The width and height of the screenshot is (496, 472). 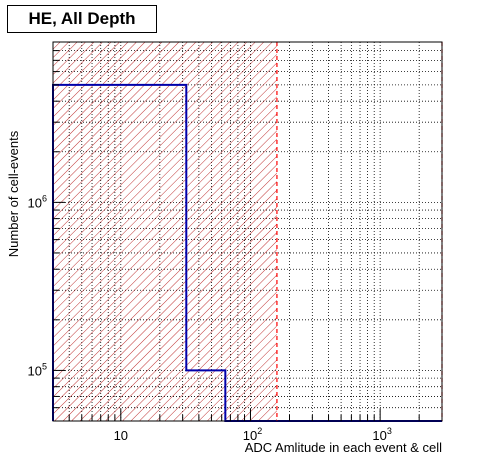 I want to click on y-tick-label: 10⁵, so click(x=37, y=369).